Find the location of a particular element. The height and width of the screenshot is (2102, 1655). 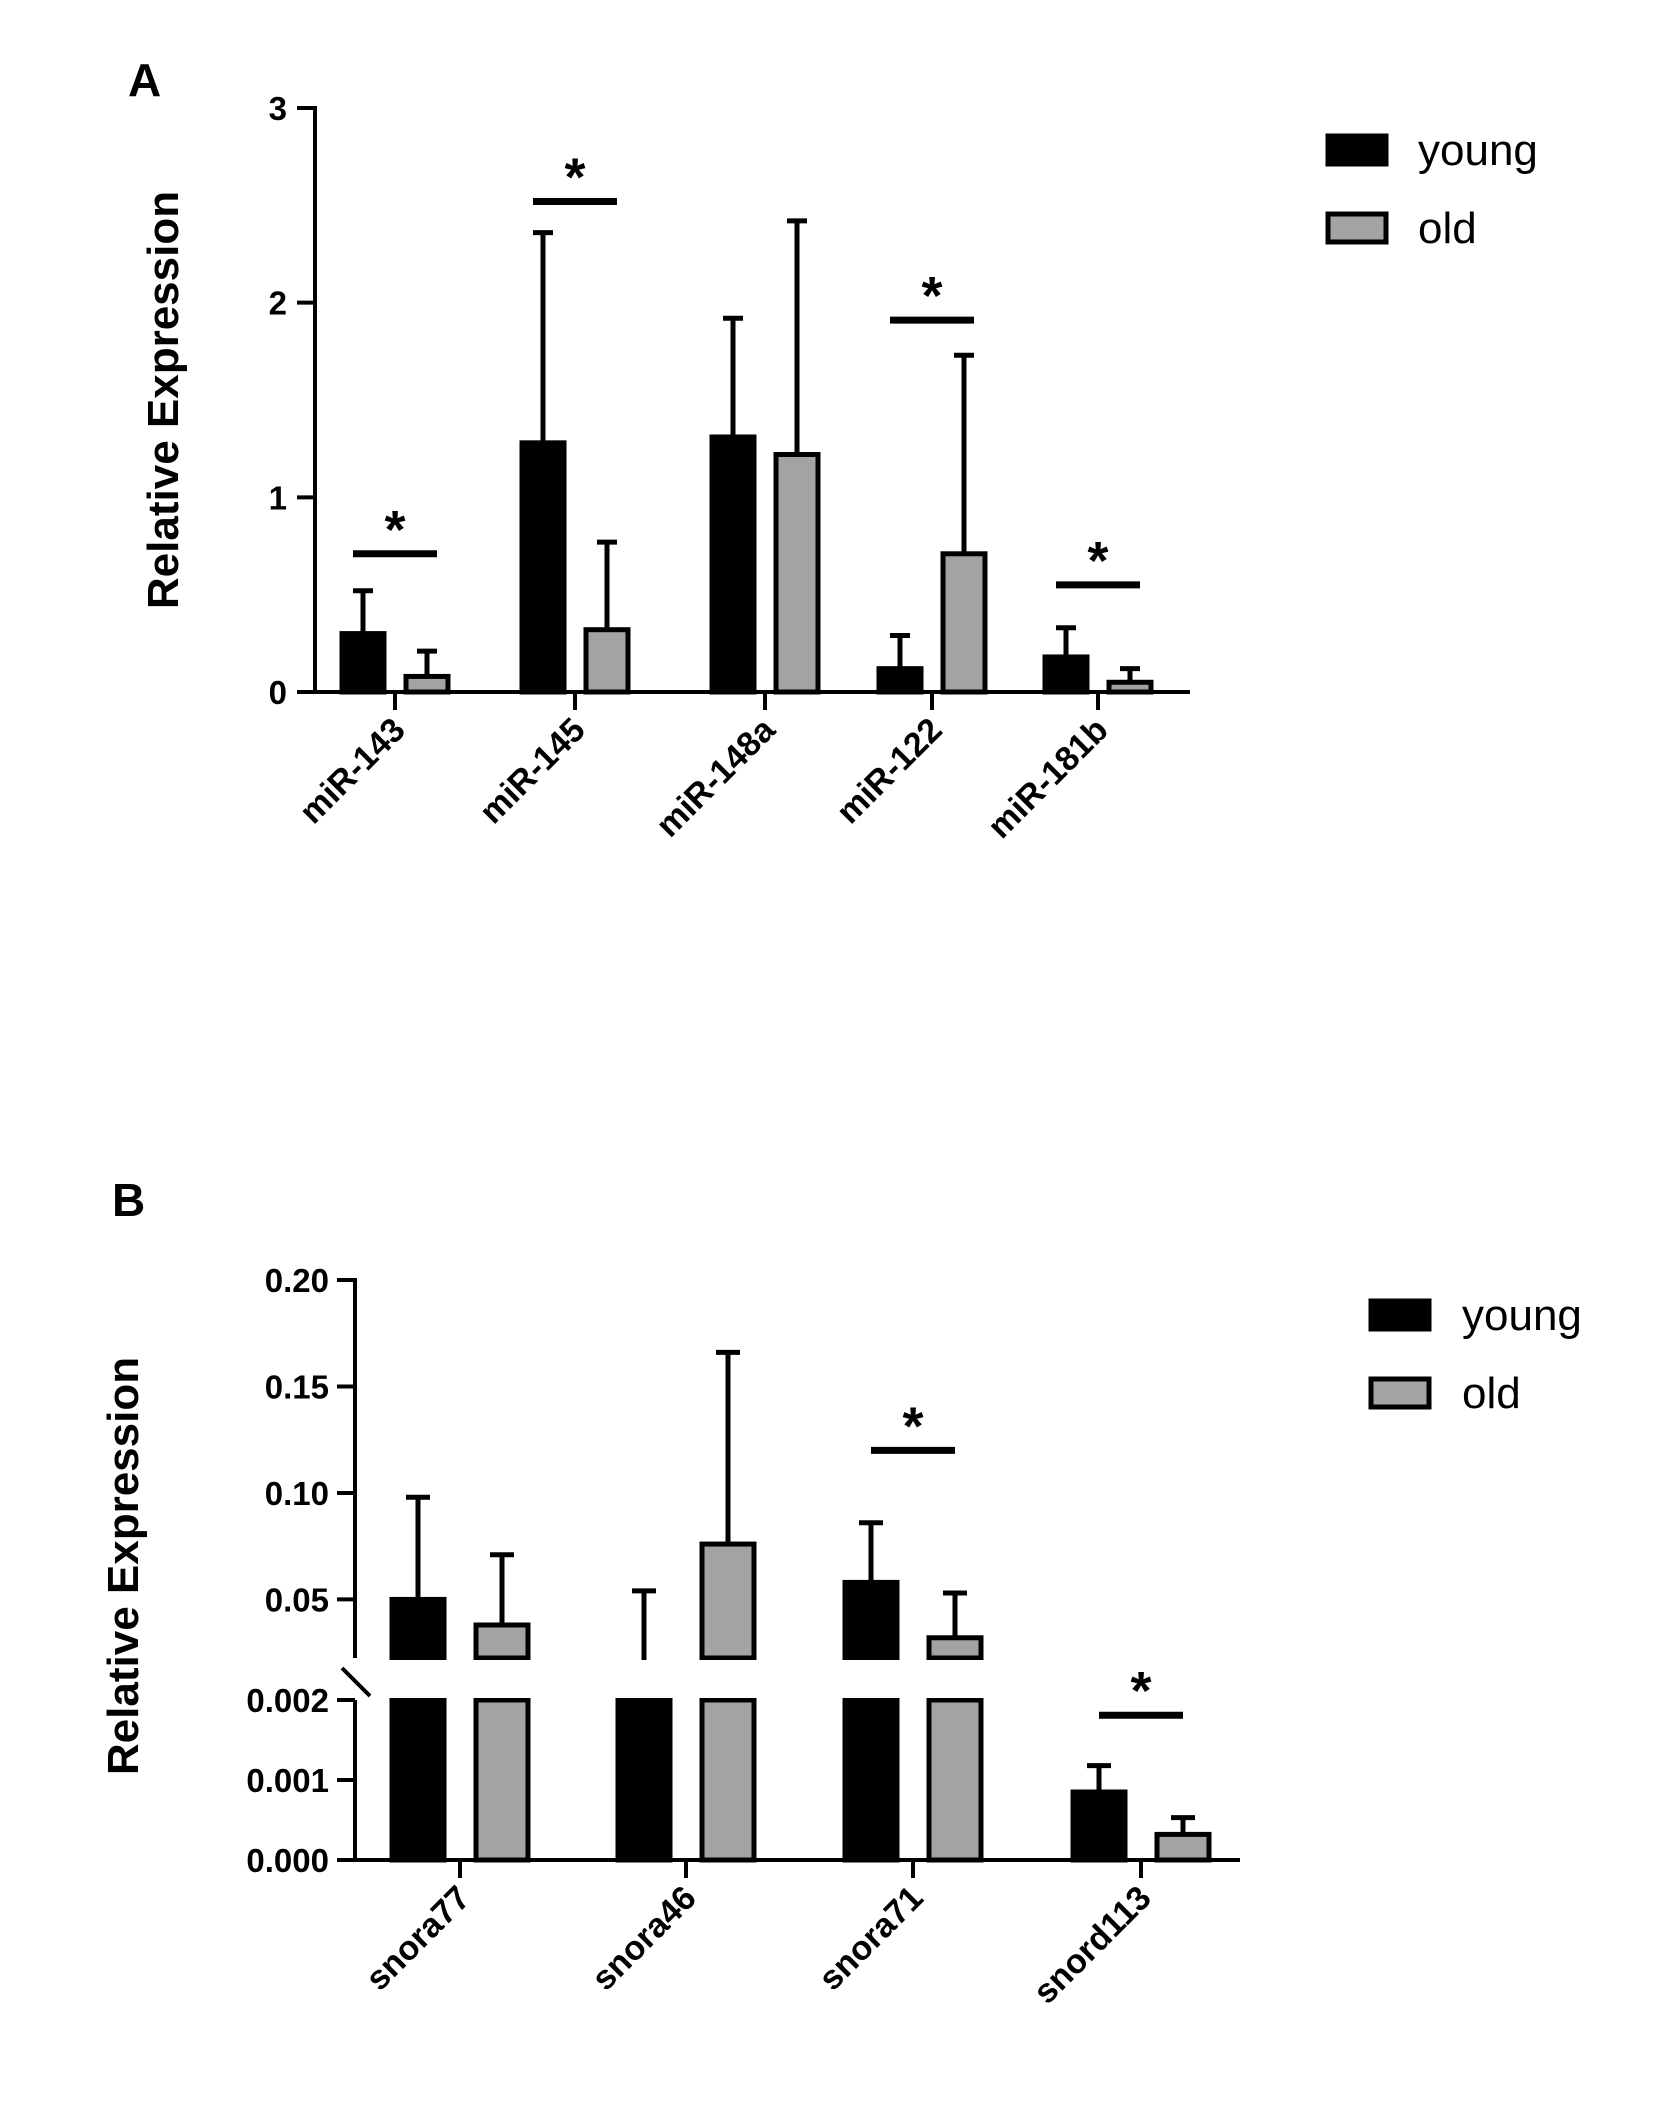

y-tick-label: 1 is located at coordinates (278, 497).